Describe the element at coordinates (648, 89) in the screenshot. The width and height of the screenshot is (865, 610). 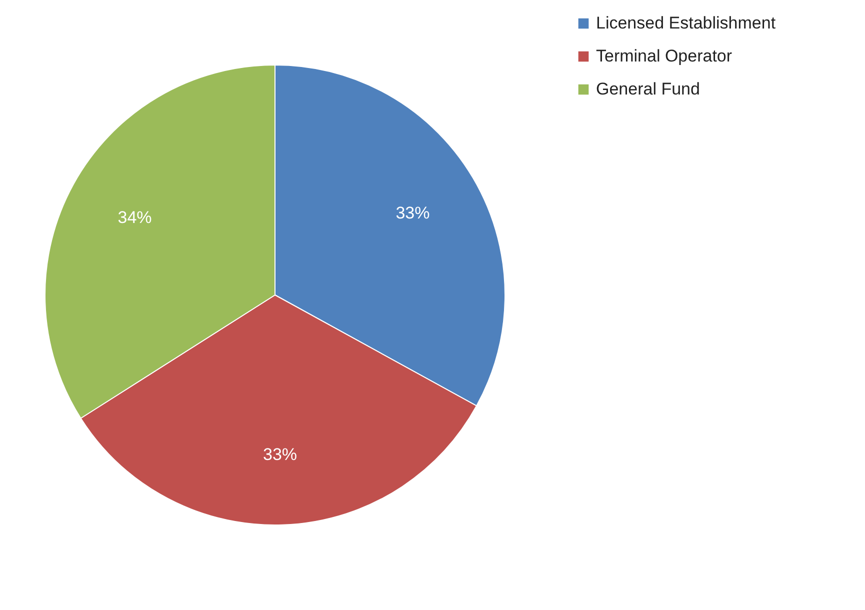
I see `legend-label: General Fund` at that location.